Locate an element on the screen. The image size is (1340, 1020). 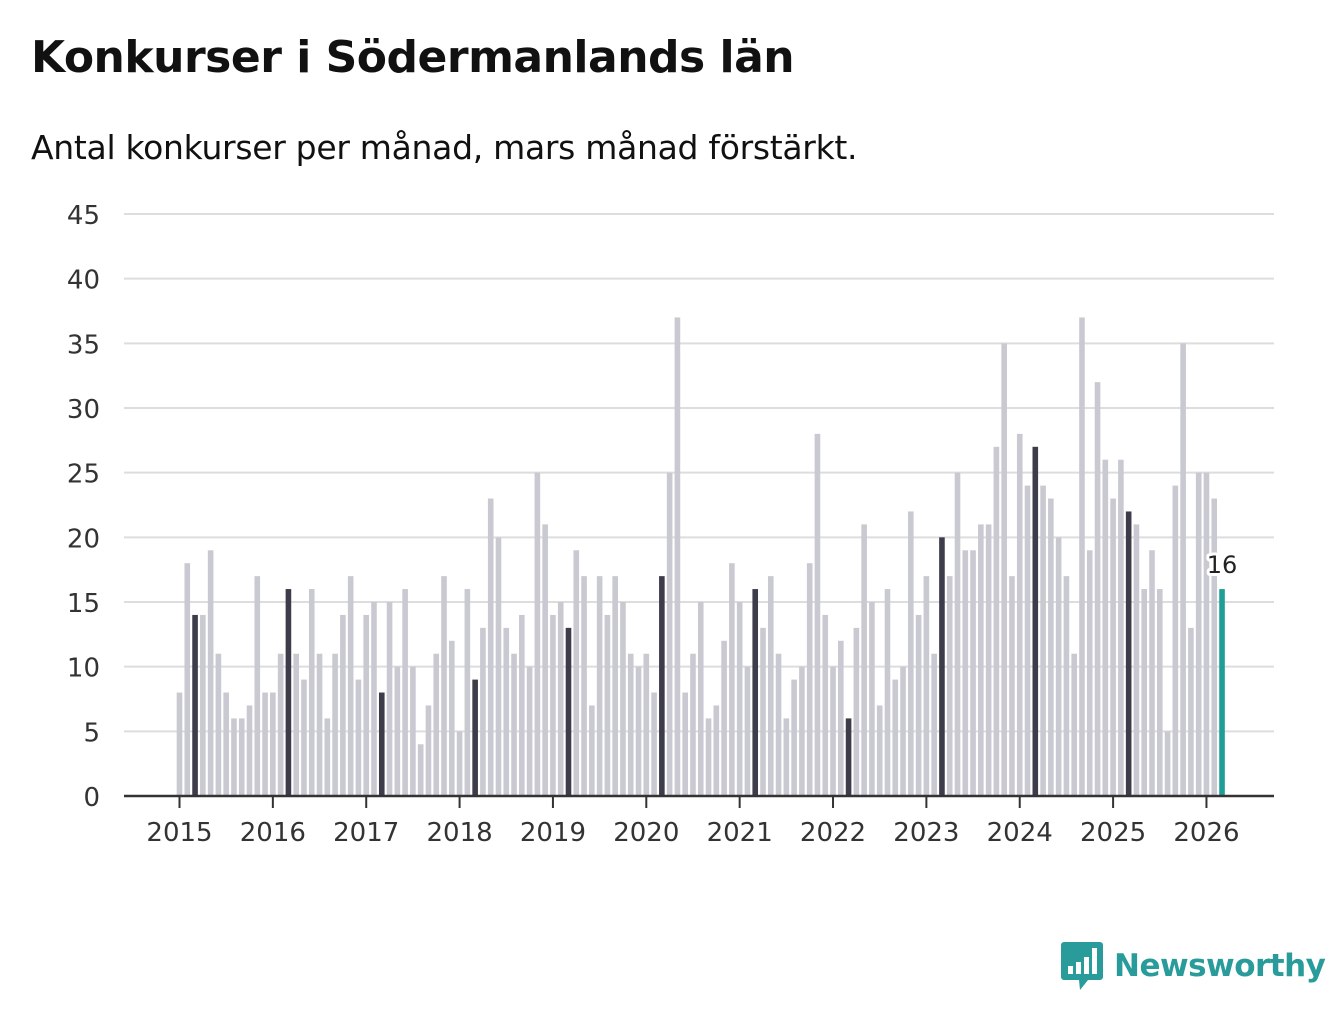
y-tick-label: 40 is located at coordinates (83, 281).